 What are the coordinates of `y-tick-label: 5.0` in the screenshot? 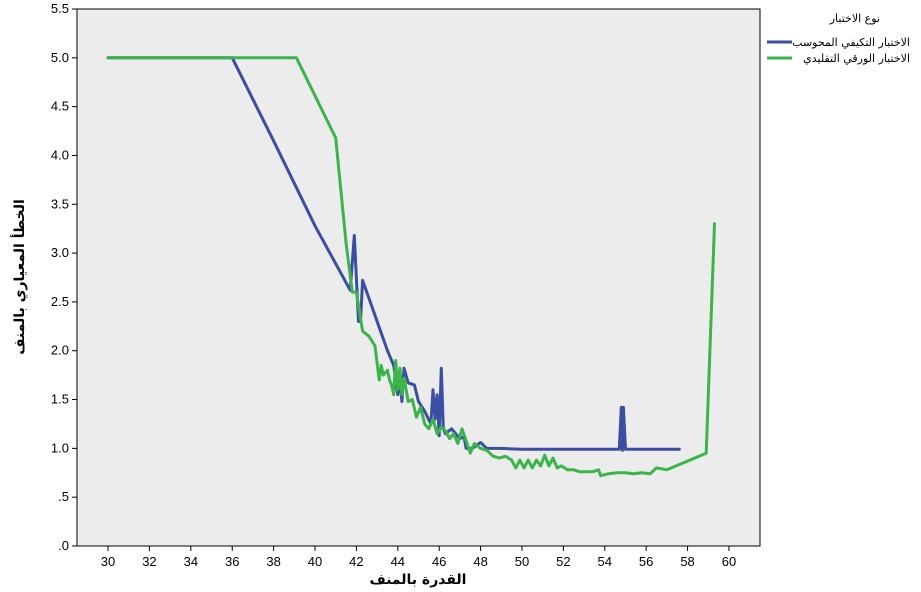 It's located at (60, 57).